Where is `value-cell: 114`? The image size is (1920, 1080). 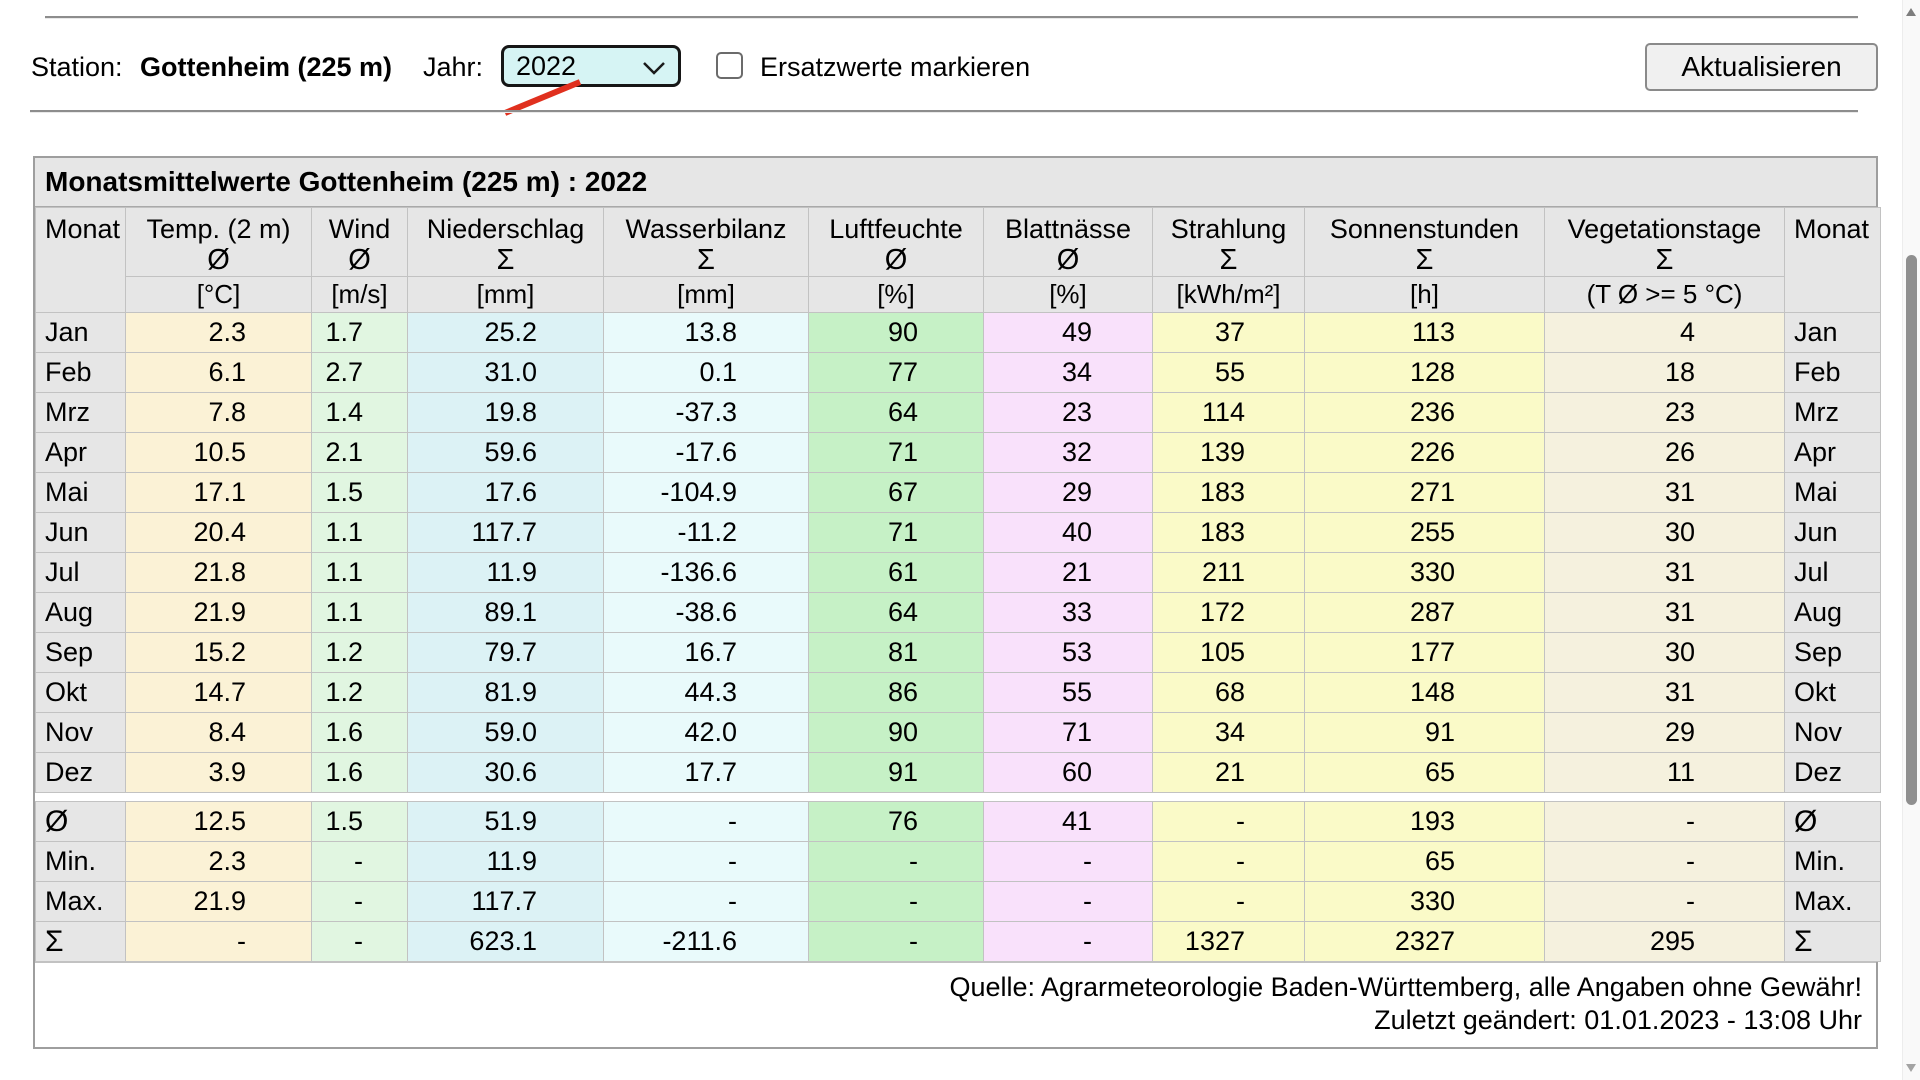
value-cell: 114 is located at coordinates (1228, 412).